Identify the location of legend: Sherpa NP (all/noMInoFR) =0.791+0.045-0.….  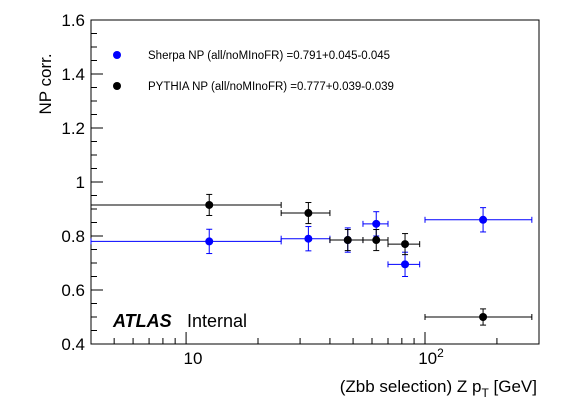
(253, 71).